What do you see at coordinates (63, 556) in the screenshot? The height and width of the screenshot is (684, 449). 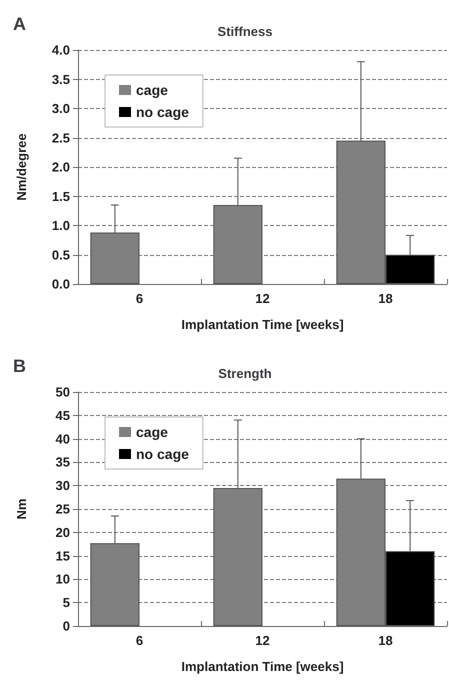 I see `y-tick-label: 15` at bounding box center [63, 556].